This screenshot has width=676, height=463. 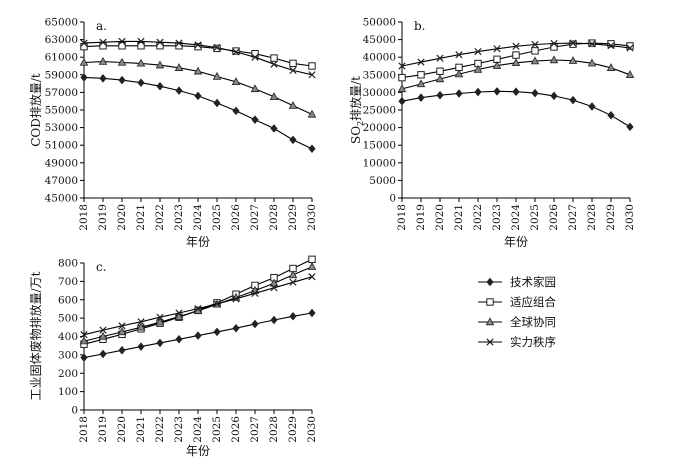 I want to click on legend-label: 全球协同, so click(x=533, y=322).